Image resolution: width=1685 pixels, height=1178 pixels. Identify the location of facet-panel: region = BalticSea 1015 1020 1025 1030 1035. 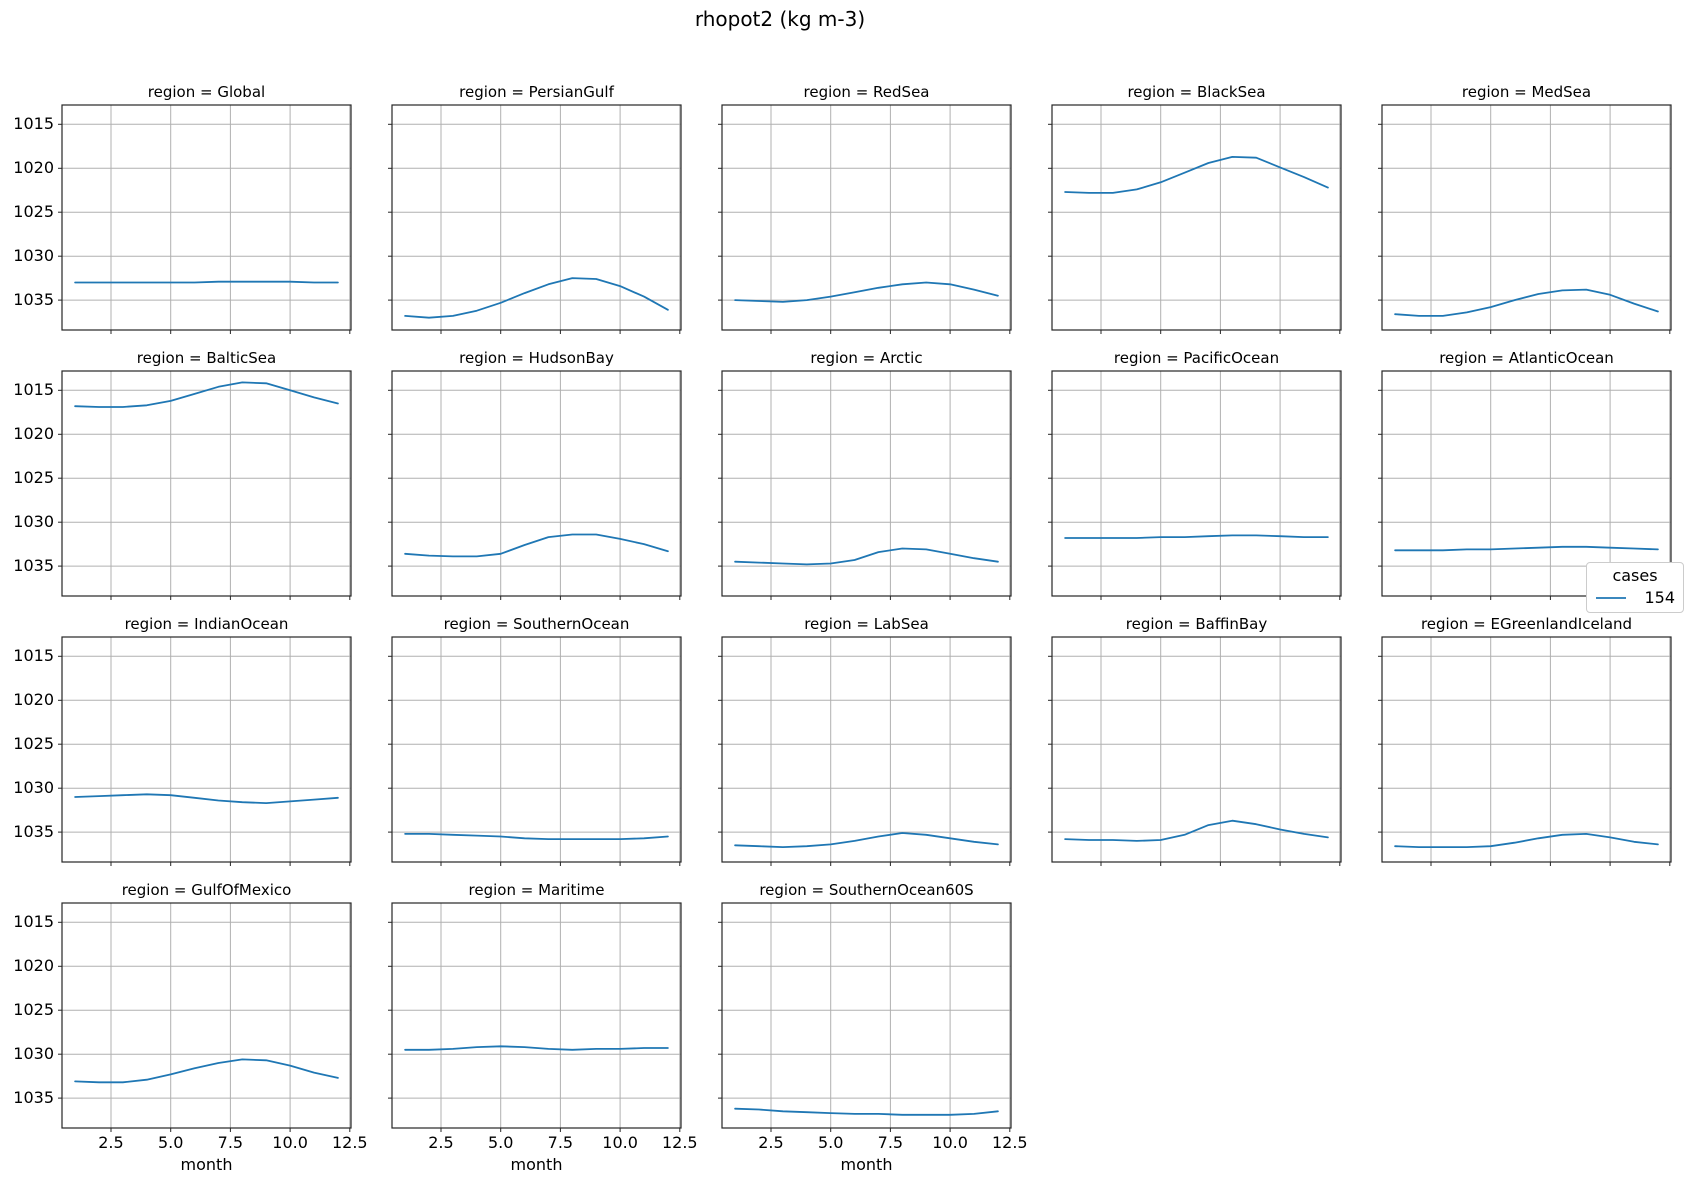
(182, 482).